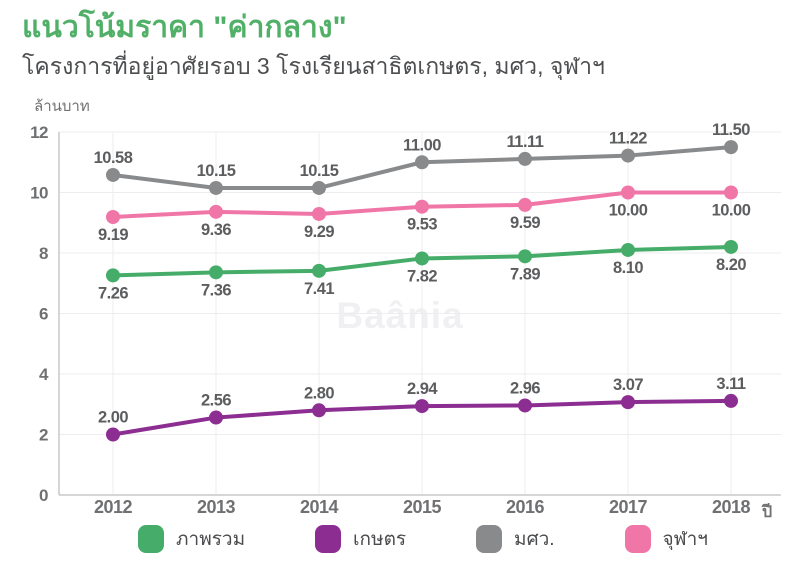  What do you see at coordinates (211, 539) in the screenshot?
I see `legend-label-0: ภาพรวม` at bounding box center [211, 539].